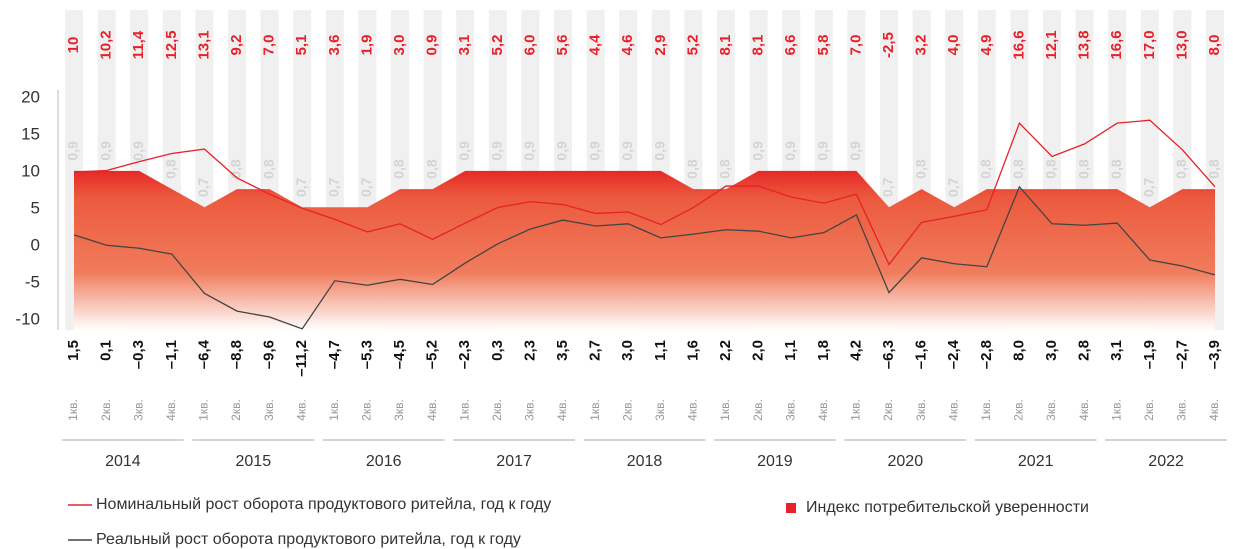 Image resolution: width=1233 pixels, height=549 pixels. I want to click on real-label: –1,1, so click(171, 354).